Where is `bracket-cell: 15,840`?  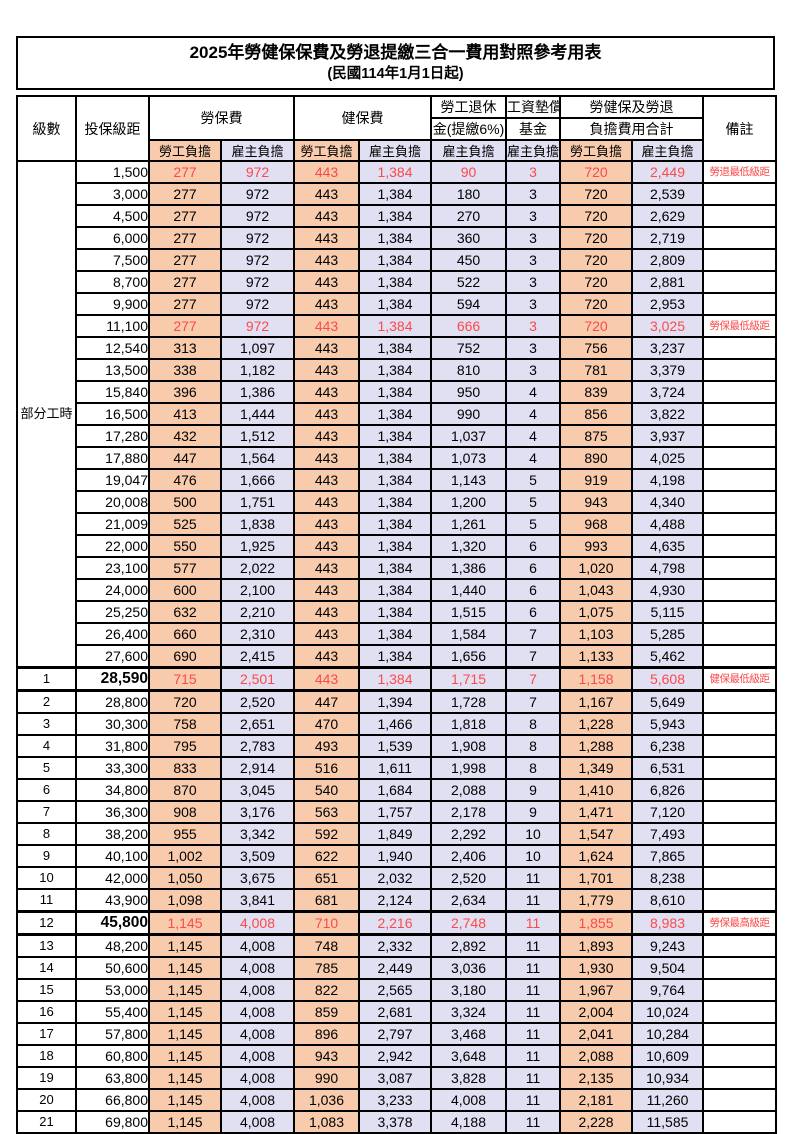
bracket-cell: 15,840 is located at coordinates (112, 392).